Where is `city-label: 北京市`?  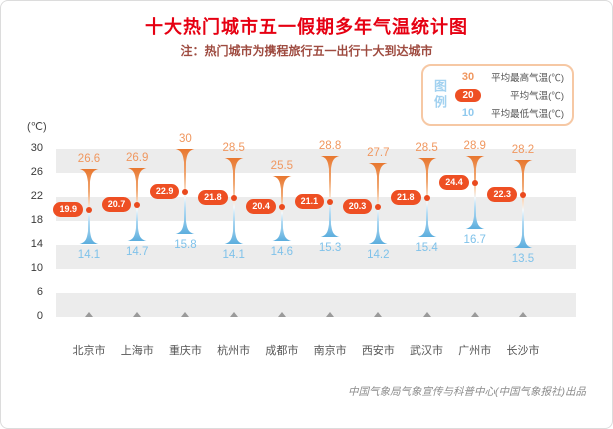
city-label: 北京市 is located at coordinates (89, 351).